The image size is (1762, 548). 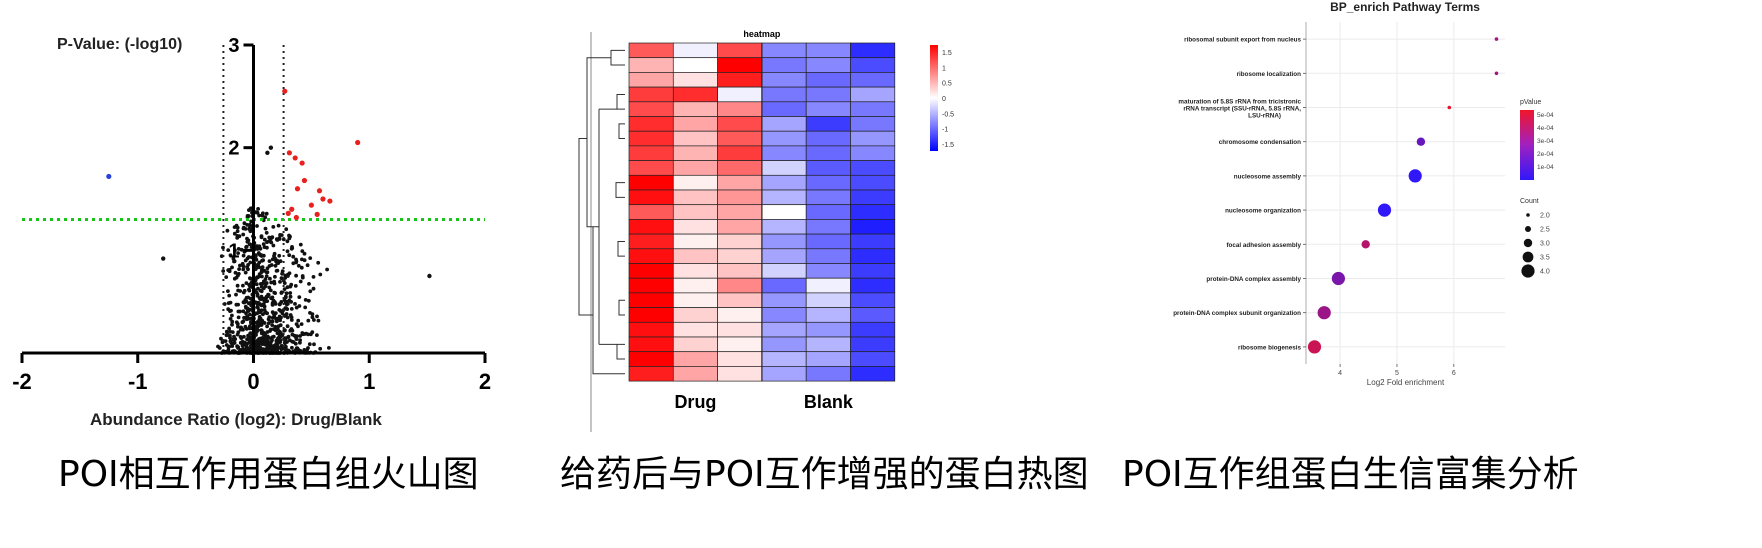 I want to click on x-tick-label: 0, so click(x=253, y=381).